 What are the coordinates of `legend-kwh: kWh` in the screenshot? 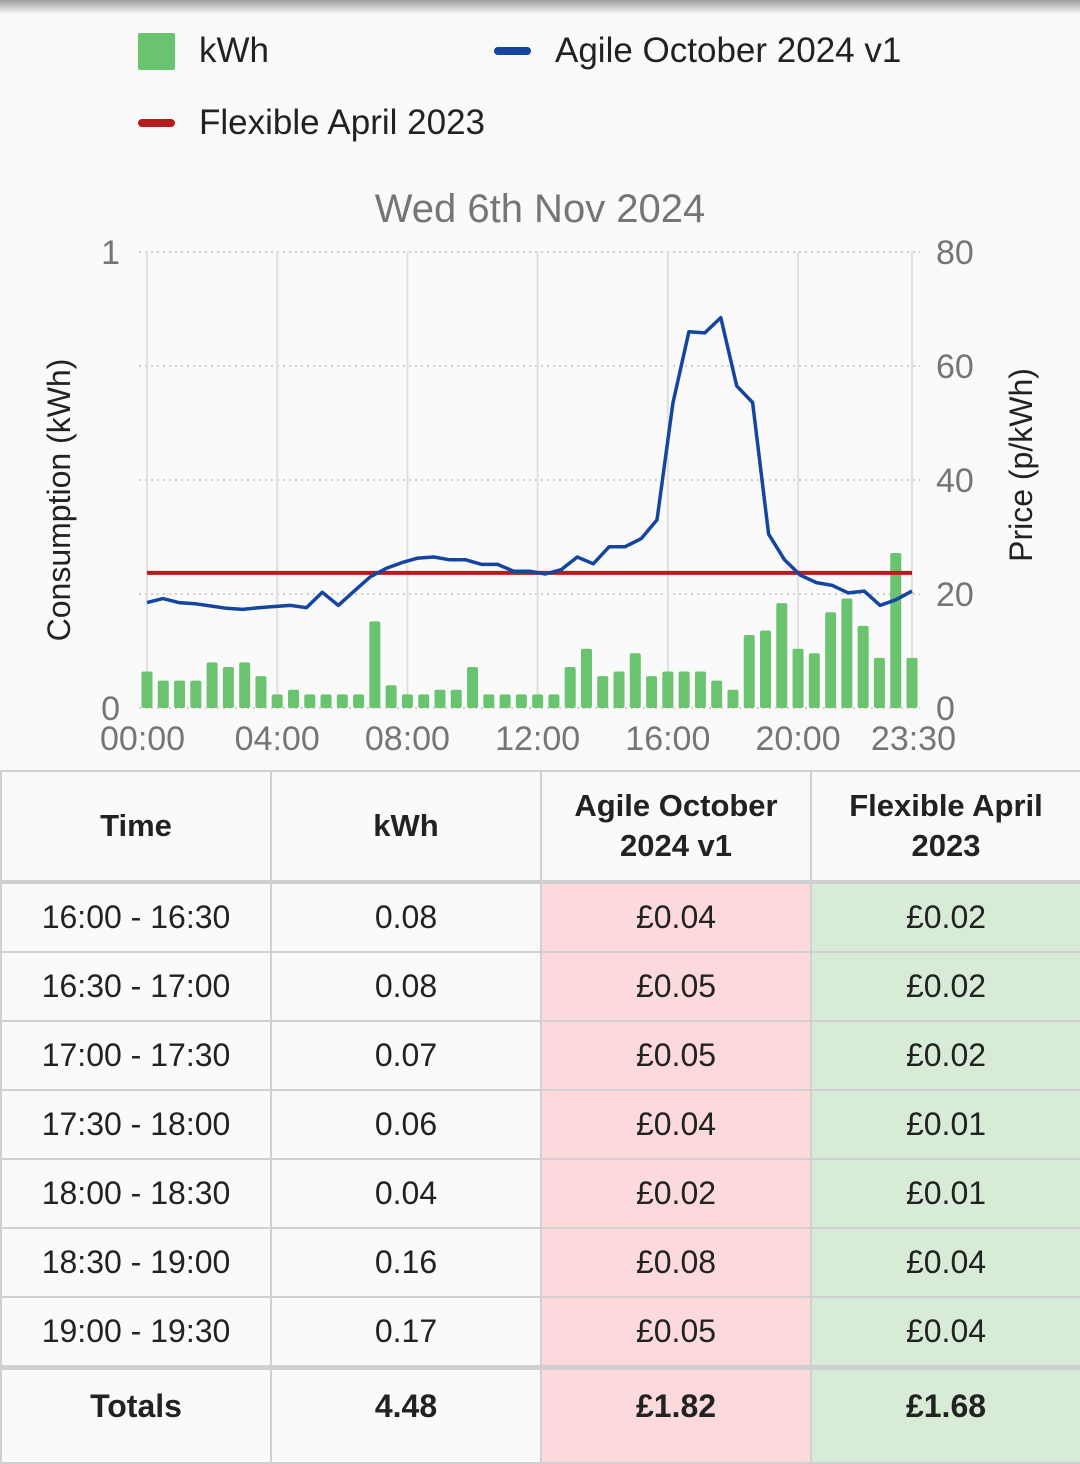 It's located at (203, 51).